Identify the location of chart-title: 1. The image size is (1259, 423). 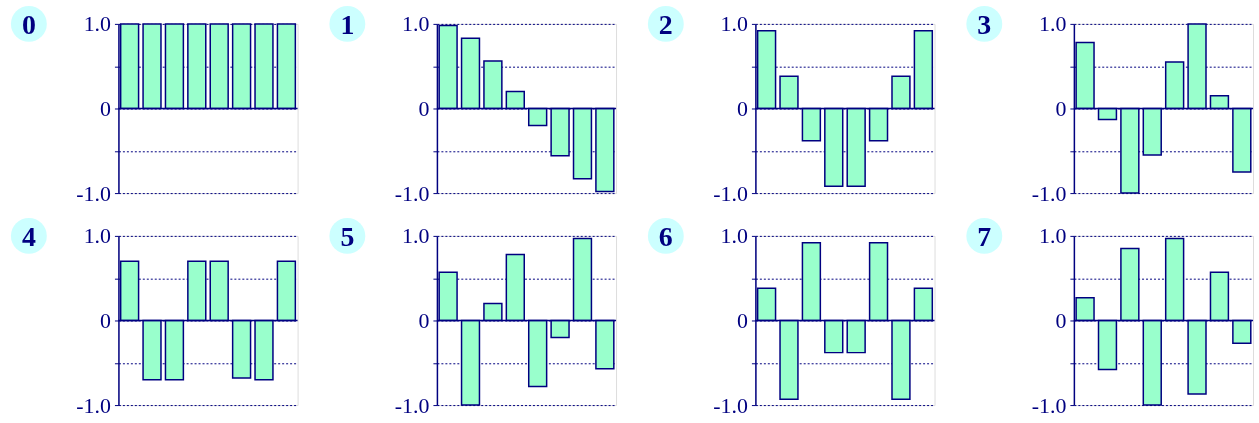
(347, 24).